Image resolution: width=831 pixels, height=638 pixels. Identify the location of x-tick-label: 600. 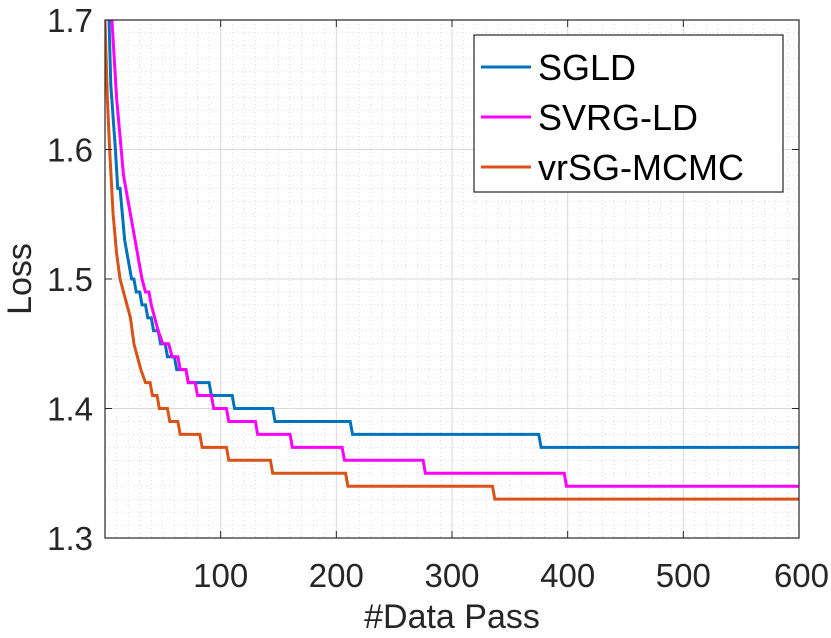
(801, 575).